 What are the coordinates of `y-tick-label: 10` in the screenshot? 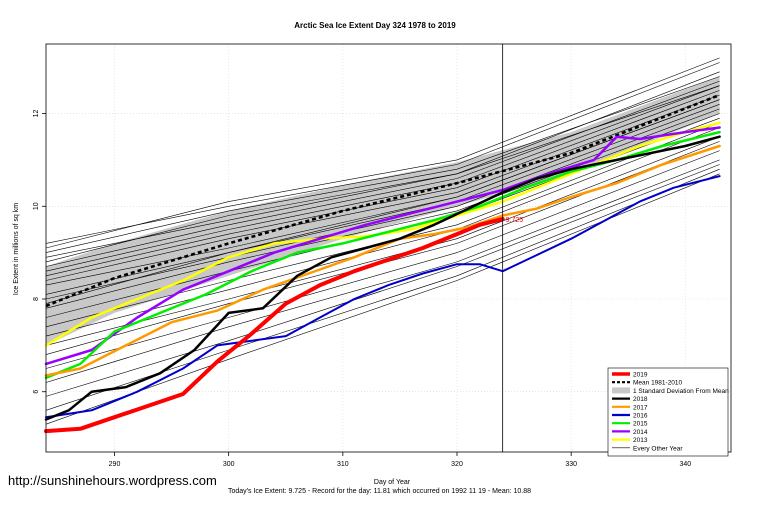 It's located at (36, 206).